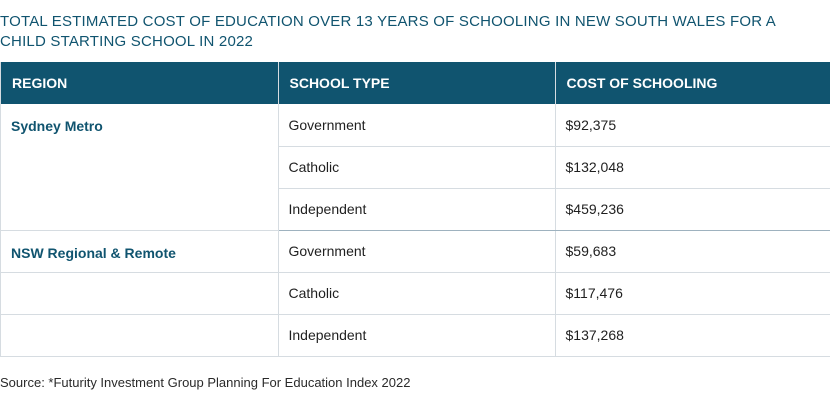  I want to click on table-row: Catholic $117,476, so click(415, 293).